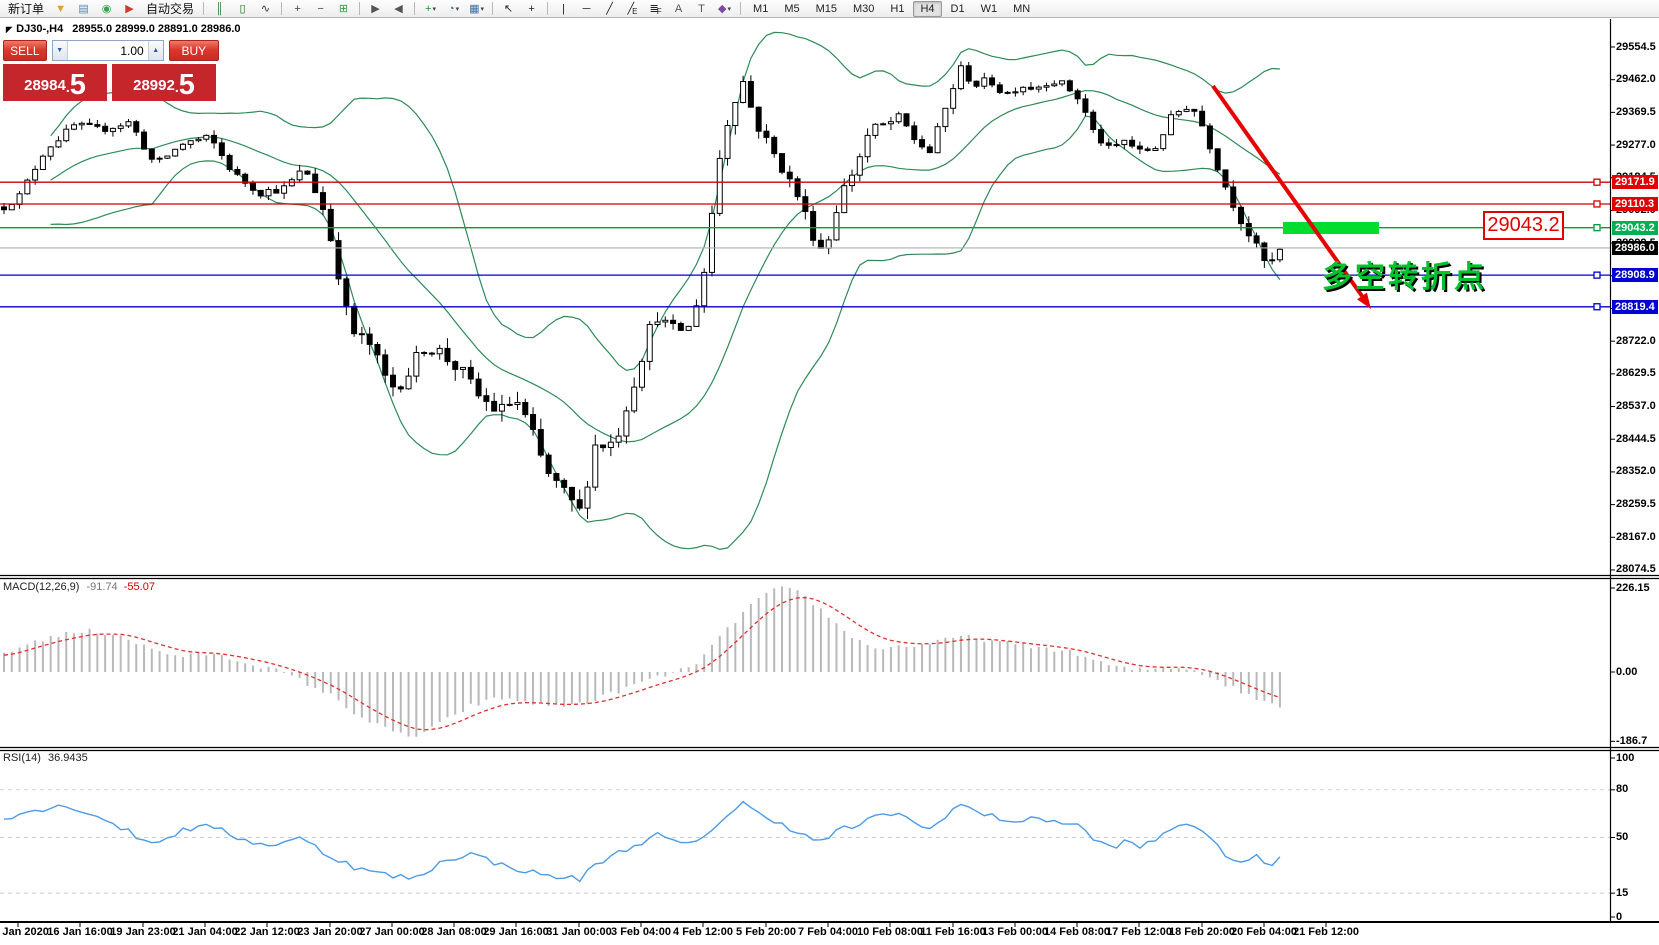 The height and width of the screenshot is (945, 1659). I want to click on timeframe-w1: W1, so click(989, 8).